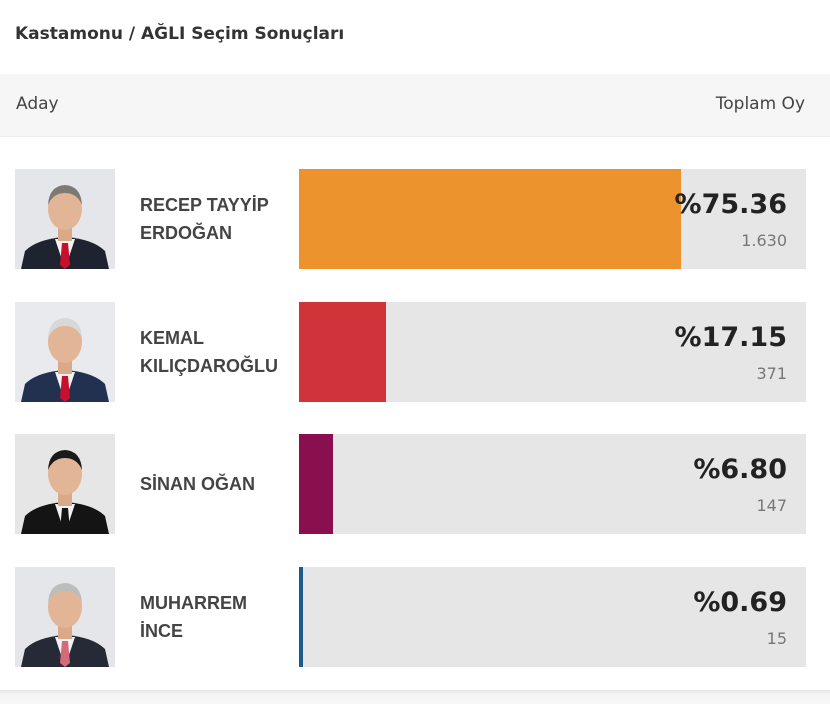 The height and width of the screenshot is (704, 830). Describe the element at coordinates (771, 505) in the screenshot. I see `vote-count: 147` at that location.